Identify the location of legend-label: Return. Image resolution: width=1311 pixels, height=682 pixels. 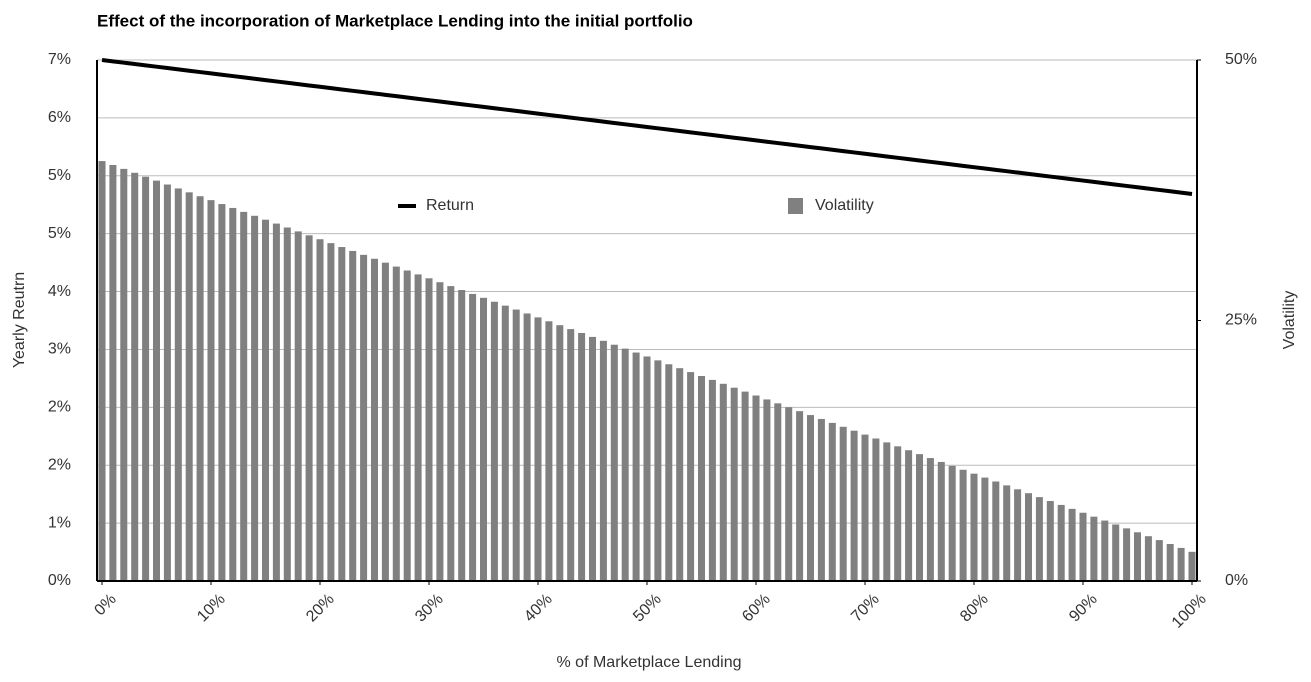
(450, 205).